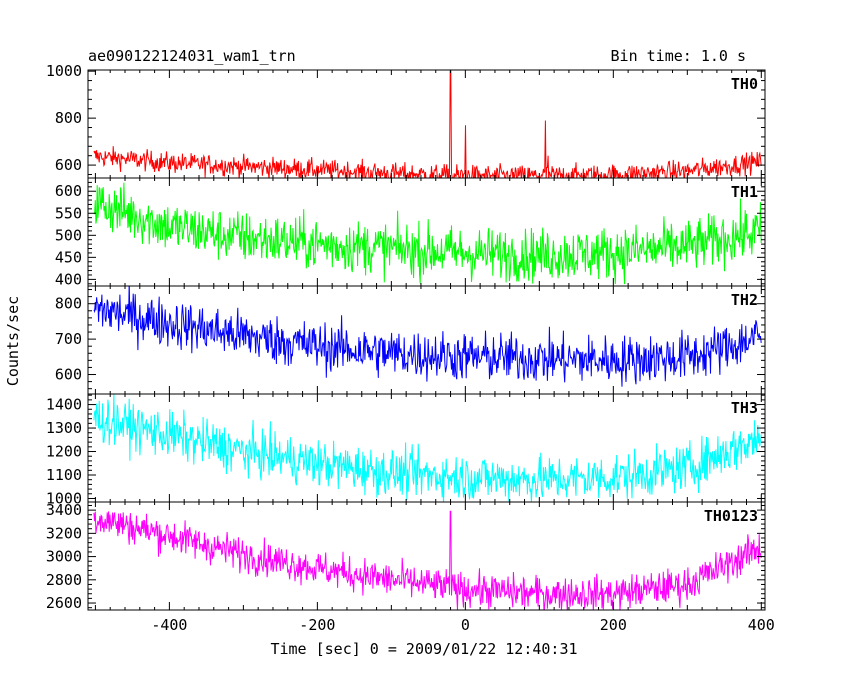  Describe the element at coordinates (761, 625) in the screenshot. I see `x-tick-label: 400` at that location.